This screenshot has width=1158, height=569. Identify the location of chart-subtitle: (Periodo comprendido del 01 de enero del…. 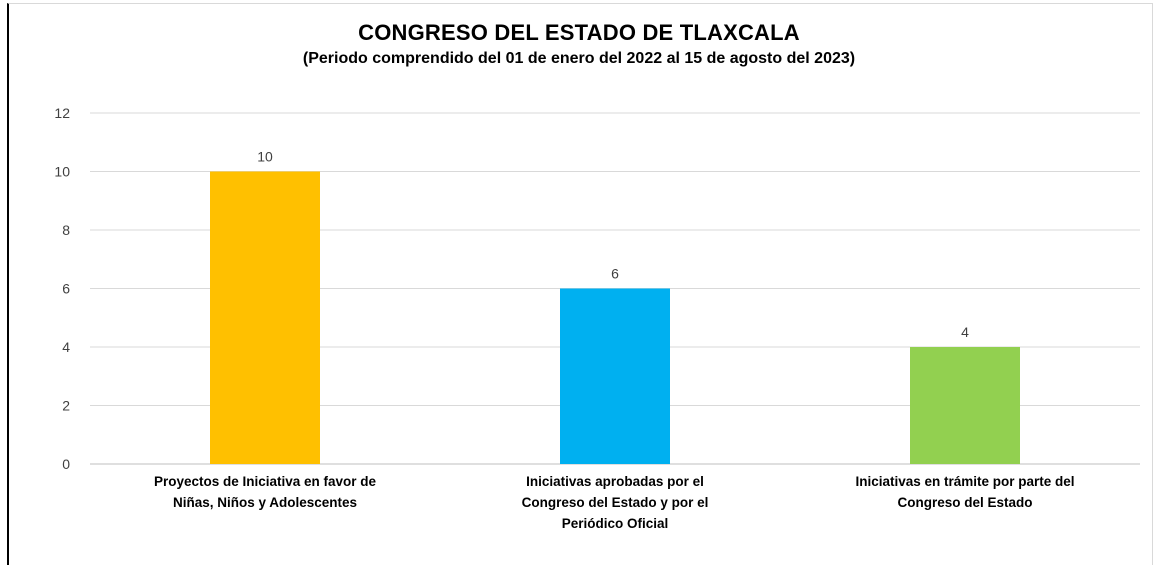
(579, 58).